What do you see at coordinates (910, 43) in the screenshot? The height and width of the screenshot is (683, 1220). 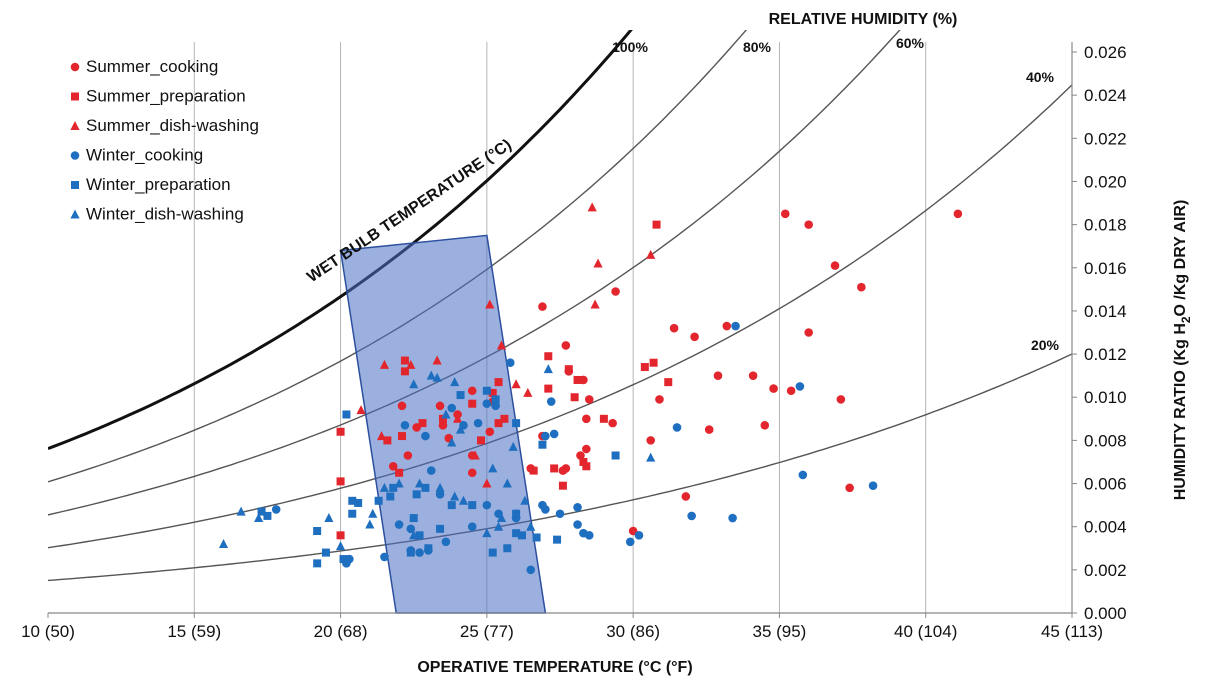 I see `rh-label-60: 60%` at bounding box center [910, 43].